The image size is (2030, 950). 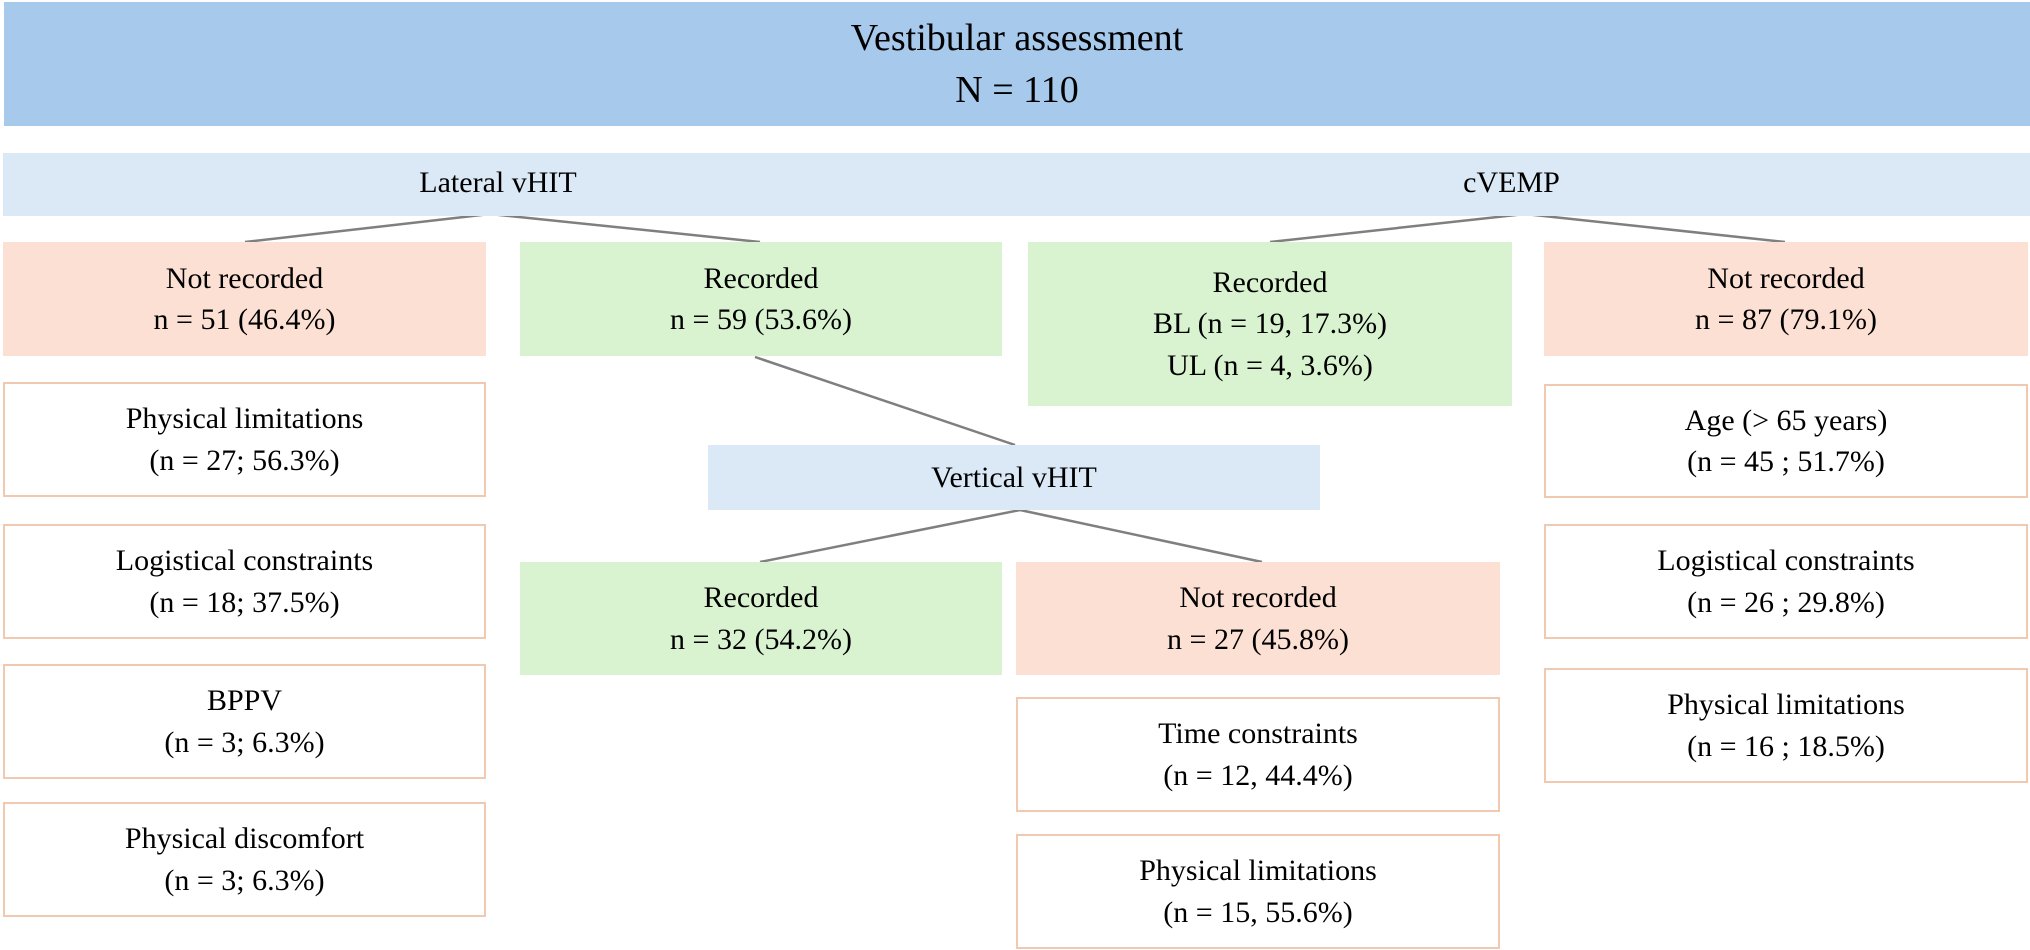 I want to click on lateral-reason-box: Physical limitations (n = 27; 56.3%), so click(x=244, y=439).